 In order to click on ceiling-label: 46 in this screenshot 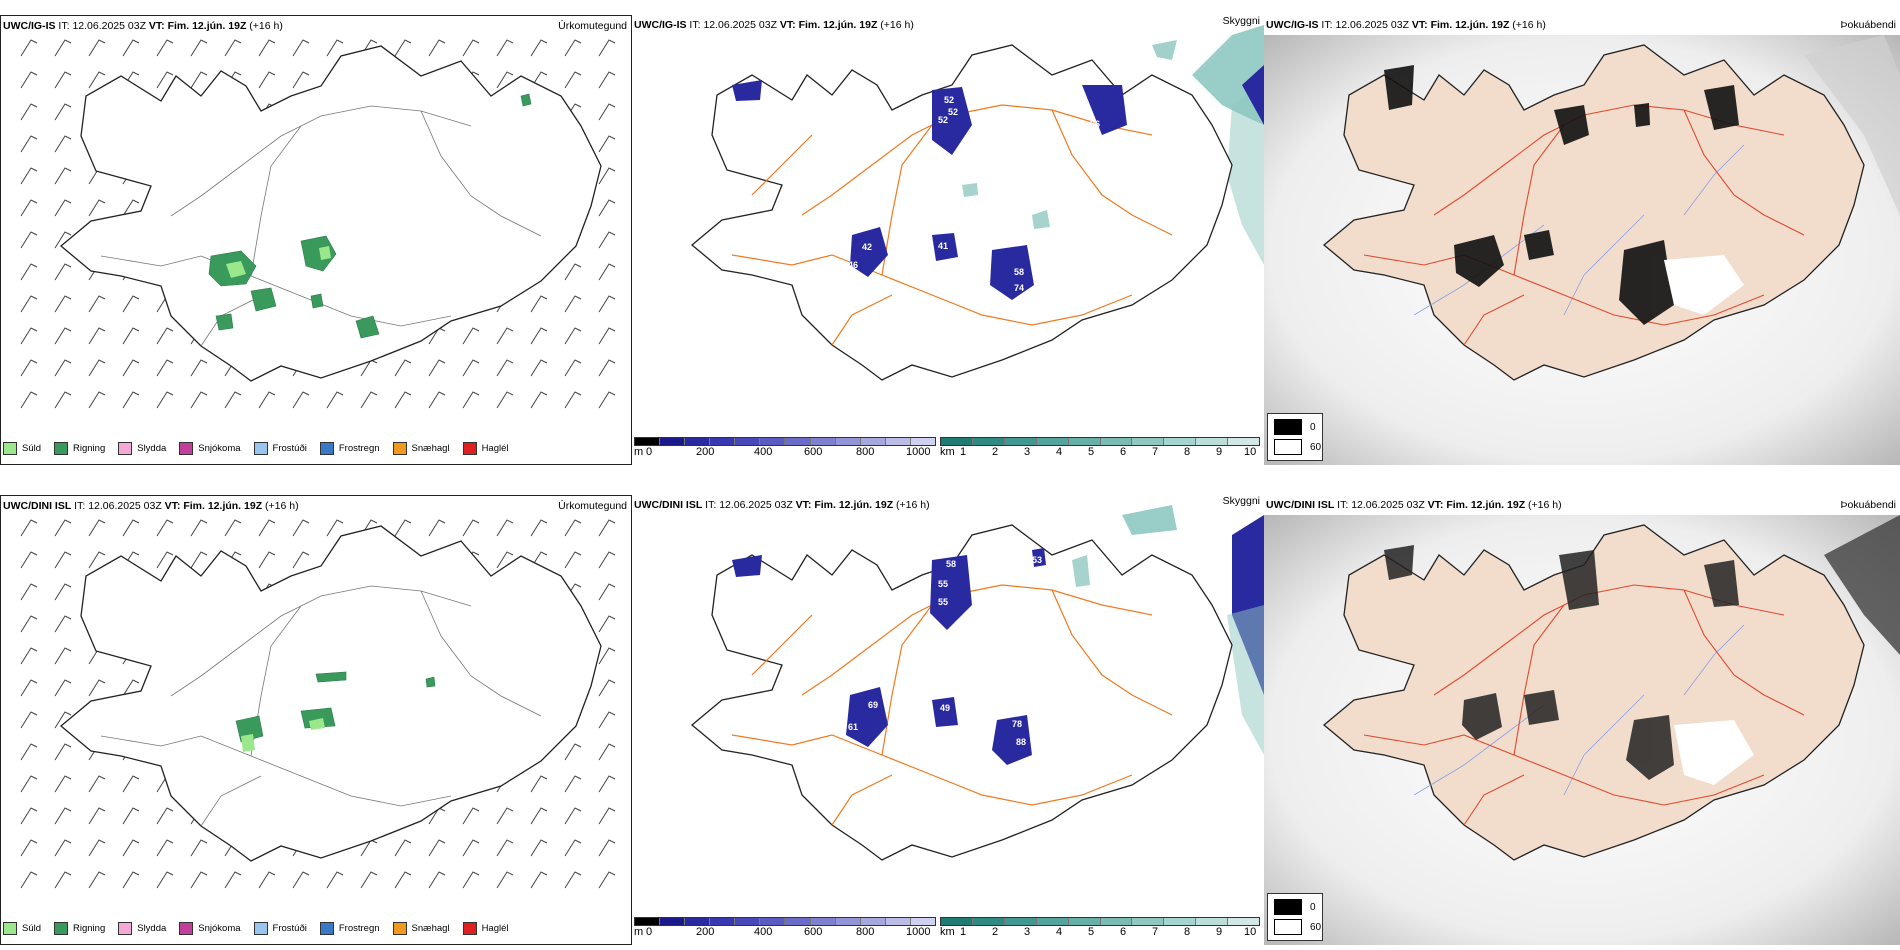, I will do `click(853, 265)`.